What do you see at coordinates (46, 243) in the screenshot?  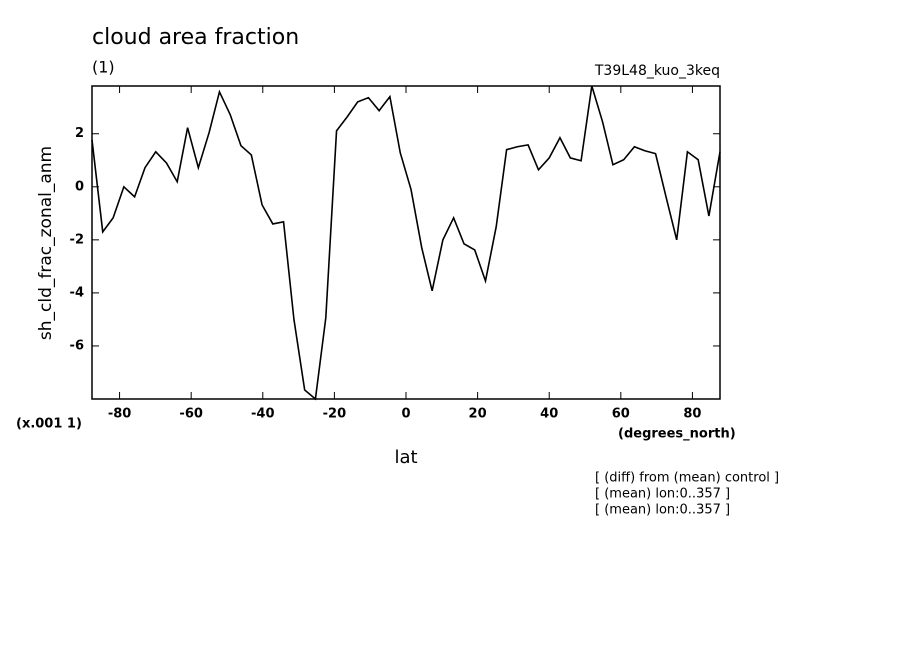 I see `y-axis-label: sh_cld_frac_zonal_anm` at bounding box center [46, 243].